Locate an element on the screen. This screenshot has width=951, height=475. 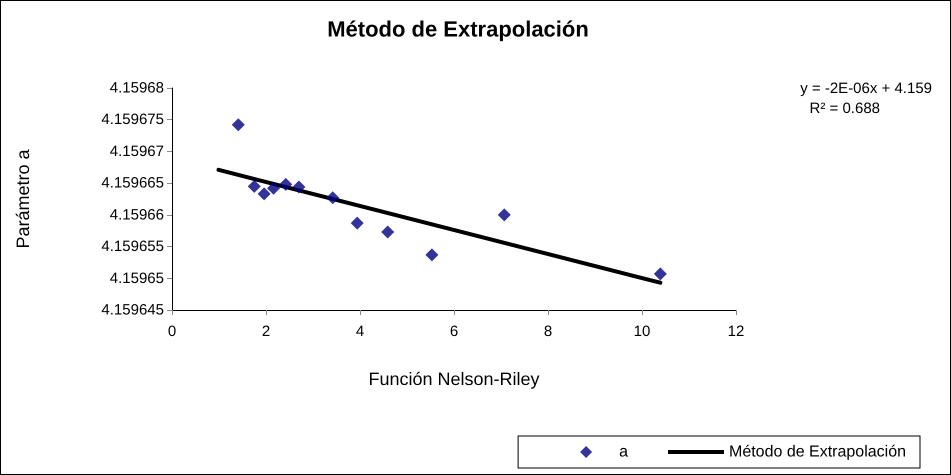
y-axis-title: Parámetro a is located at coordinates (23, 198).